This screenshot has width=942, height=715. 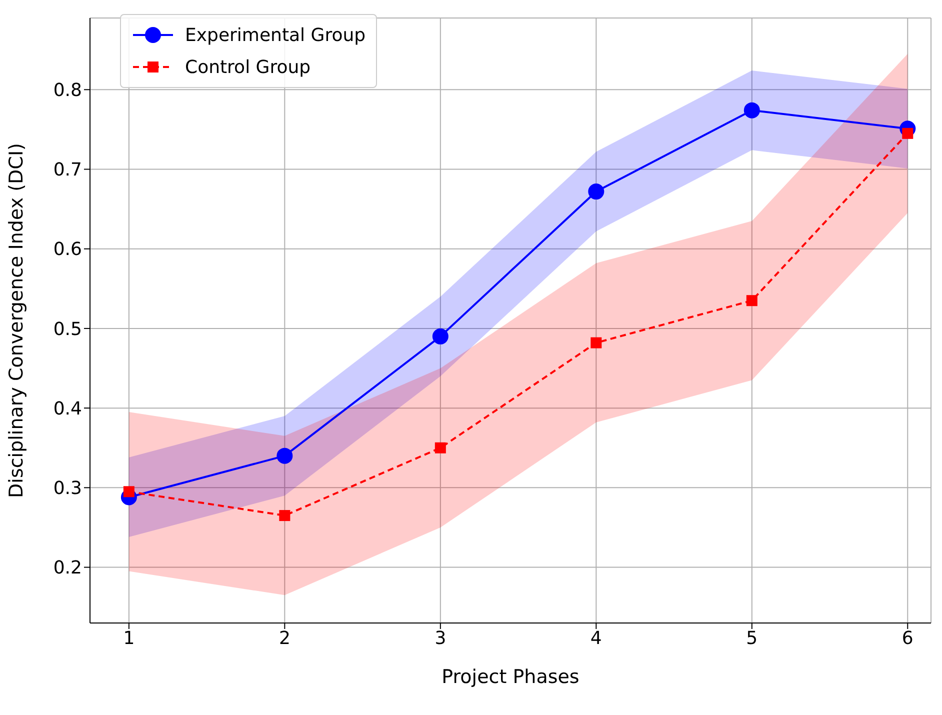 What do you see at coordinates (129, 638) in the screenshot?
I see `x-tick-label: 1` at bounding box center [129, 638].